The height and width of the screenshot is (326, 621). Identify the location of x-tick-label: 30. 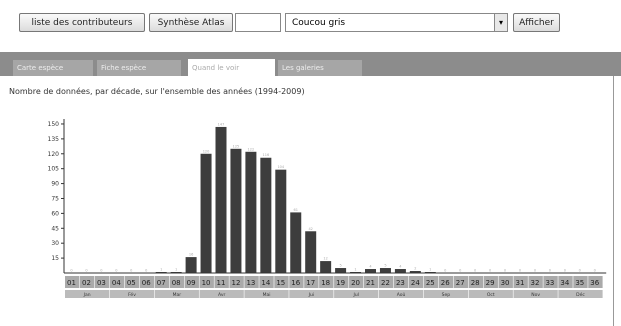
(505, 283).